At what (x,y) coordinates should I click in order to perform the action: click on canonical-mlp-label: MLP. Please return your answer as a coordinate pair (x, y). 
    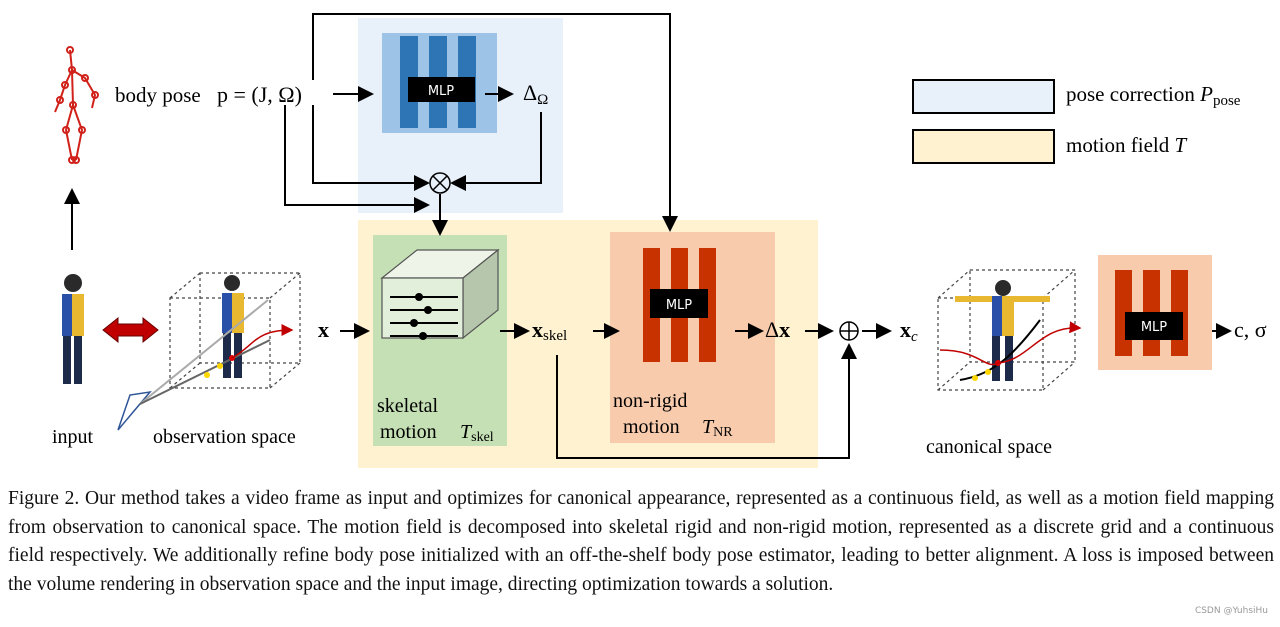
    Looking at the image, I should click on (1154, 327).